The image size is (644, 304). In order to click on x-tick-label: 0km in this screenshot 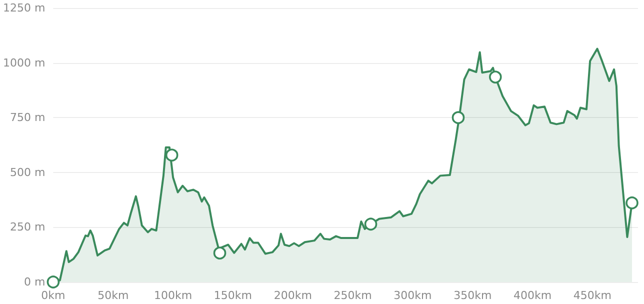, I will do `click(53, 295)`.